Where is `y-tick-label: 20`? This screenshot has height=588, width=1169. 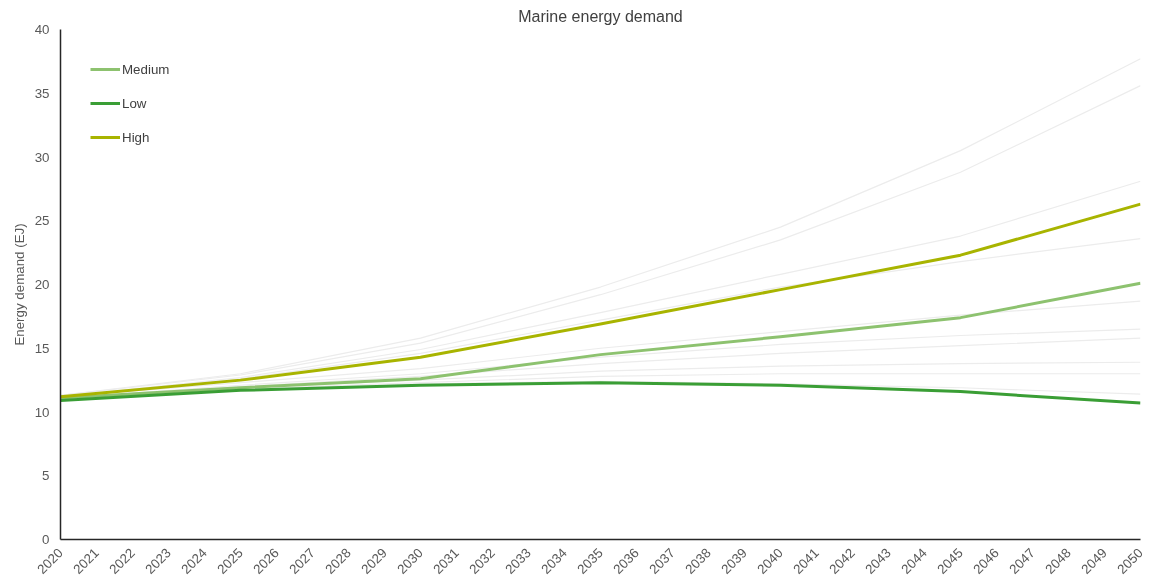
y-tick-label: 20 is located at coordinates (42, 284).